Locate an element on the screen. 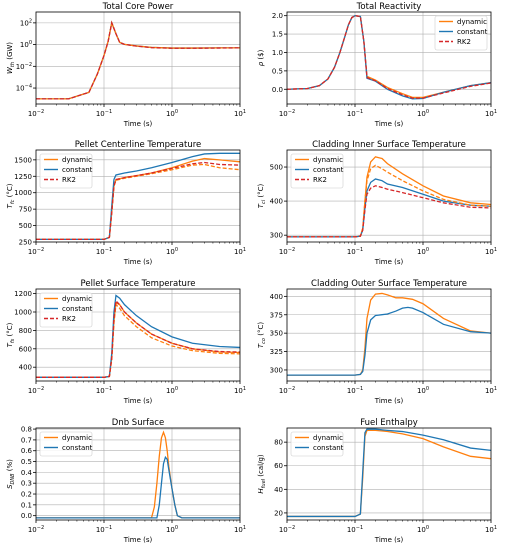 This screenshot has height=550, width=507. y-tick-label: 0.2 is located at coordinates (26, 495).